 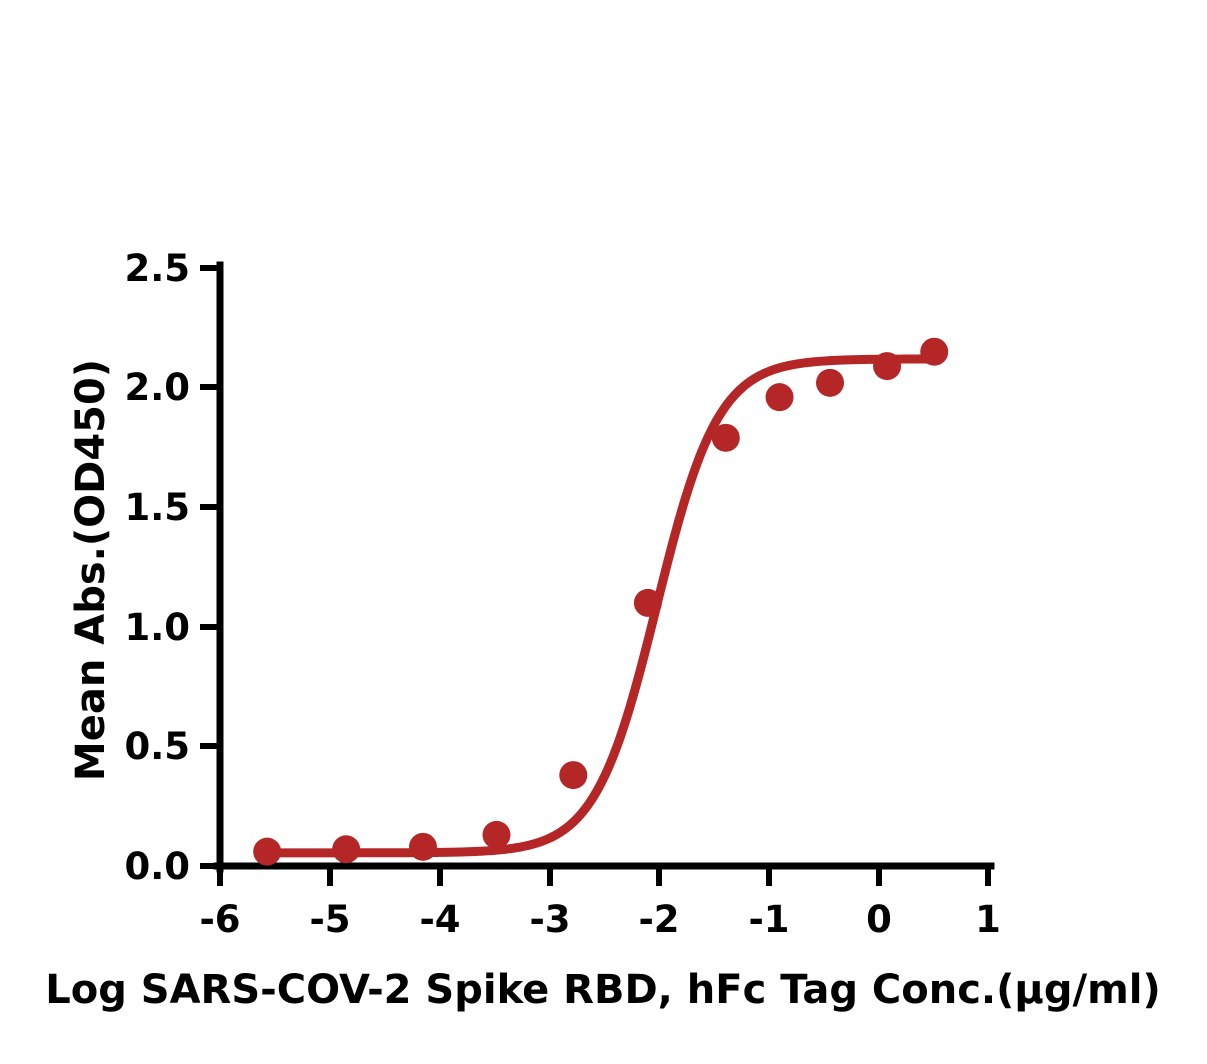 I want to click on x-tick-label-4: -2, so click(x=658, y=919).